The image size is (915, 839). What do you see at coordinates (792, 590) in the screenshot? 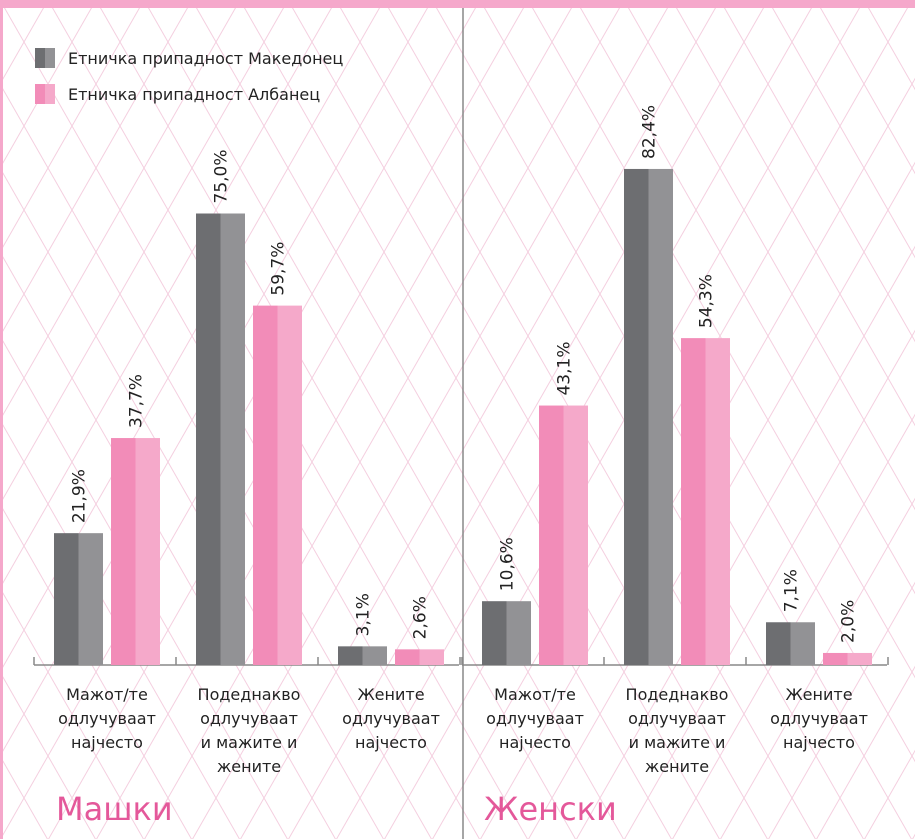
I see `value-label: 7,1%` at bounding box center [792, 590].